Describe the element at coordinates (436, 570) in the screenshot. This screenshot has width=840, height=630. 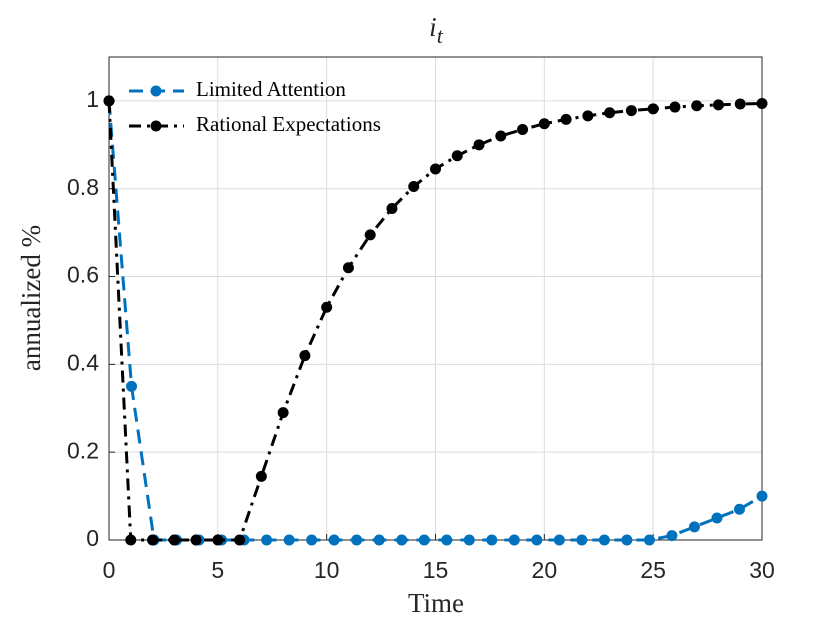
I see `x-tick-label: 15` at that location.